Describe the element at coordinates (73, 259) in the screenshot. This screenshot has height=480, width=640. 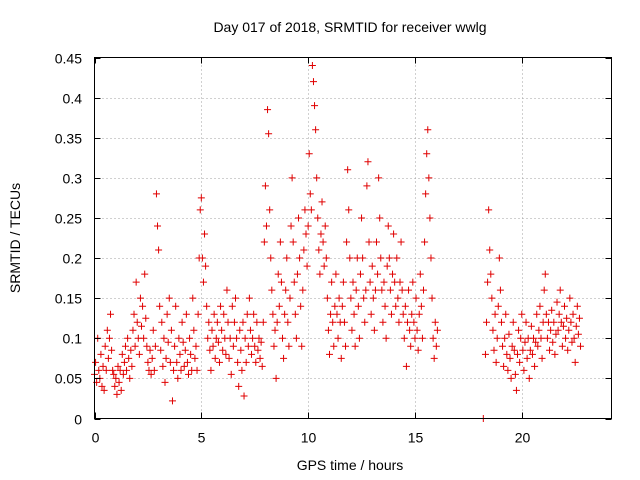
I see `y-tick-label: 0.2` at that location.